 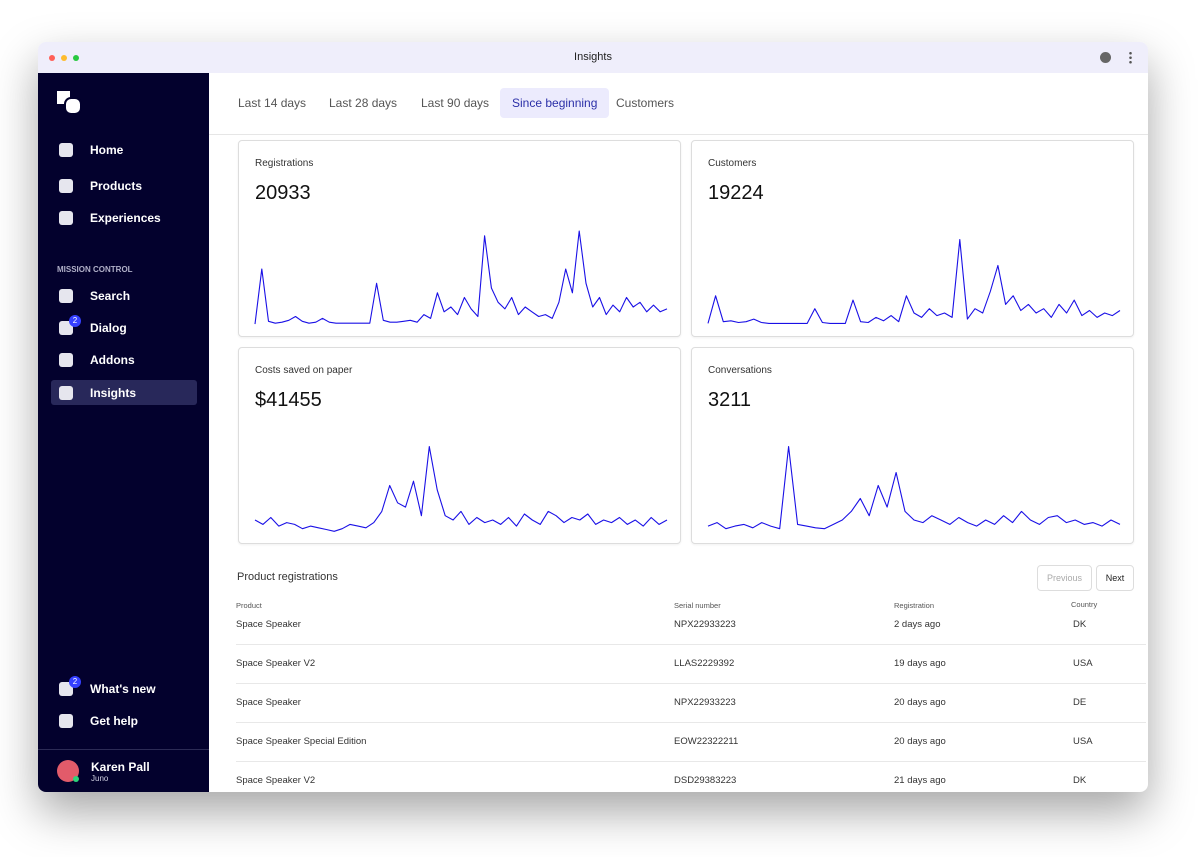 What do you see at coordinates (120, 767) in the screenshot?
I see `user-name: Karen Pall` at bounding box center [120, 767].